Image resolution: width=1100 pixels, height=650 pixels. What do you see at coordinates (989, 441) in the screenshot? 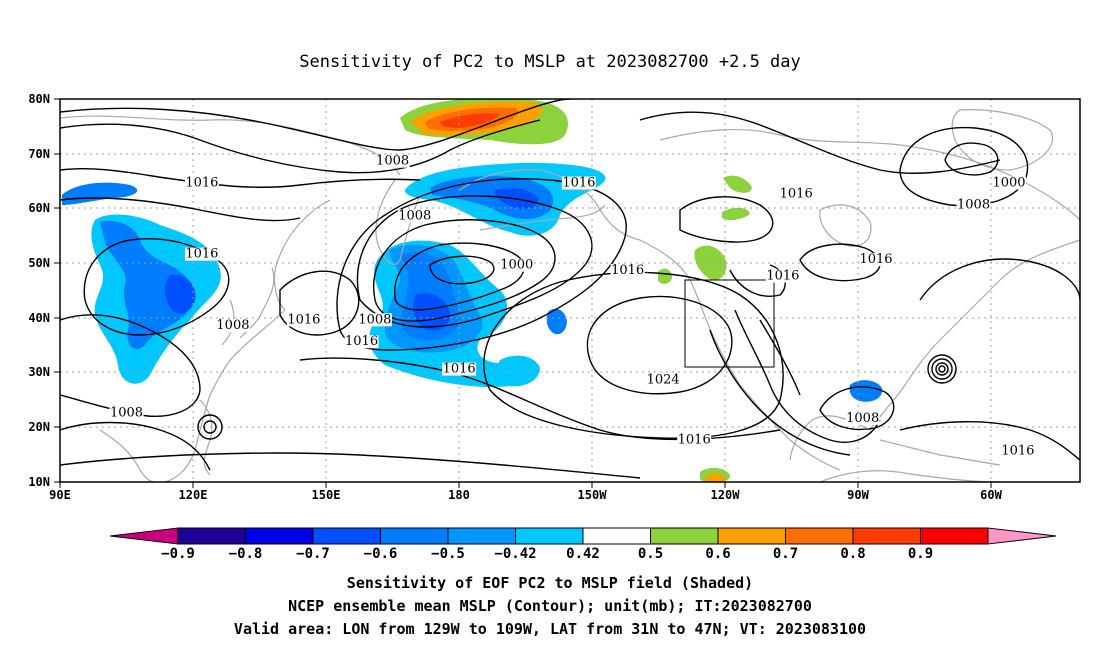
I see `contour-1016-atlantic` at bounding box center [989, 441].